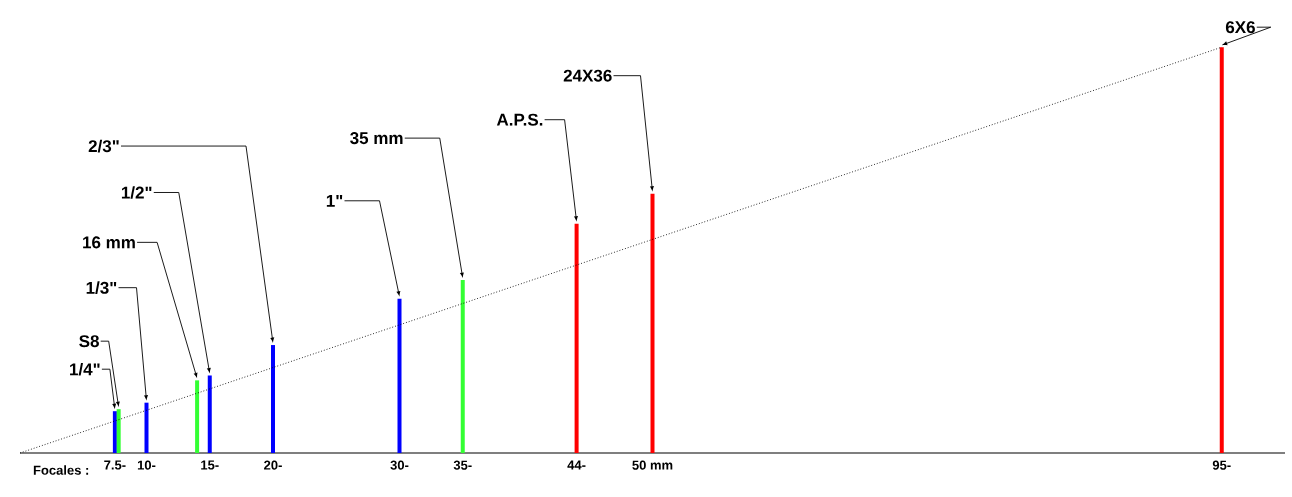  Describe the element at coordinates (1240, 27) in the screenshot. I see `annotation: 6X6` at that location.